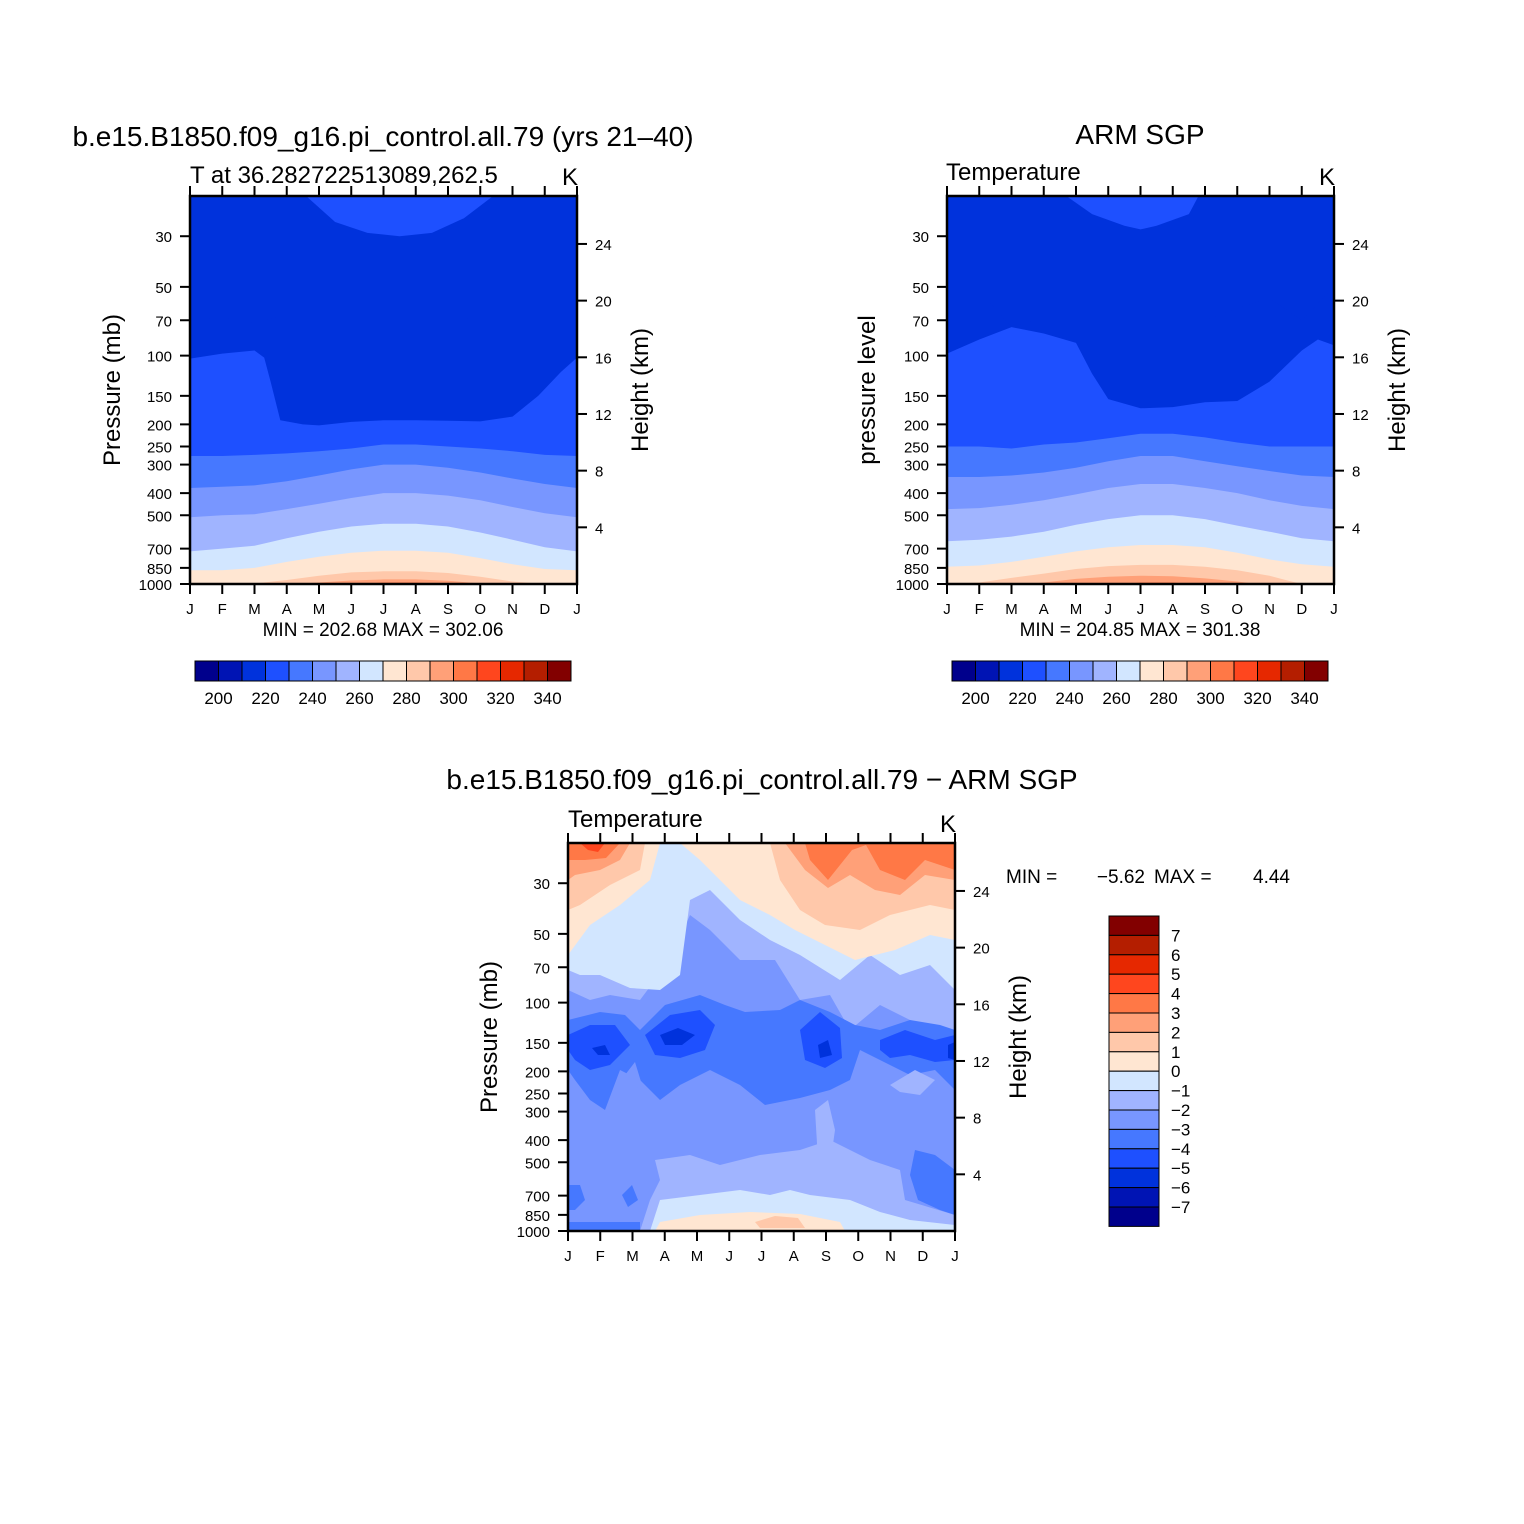 The width and height of the screenshot is (1524, 1524). Describe the element at coordinates (163, 288) in the screenshot. I see `y-tick-label: 50` at that location.